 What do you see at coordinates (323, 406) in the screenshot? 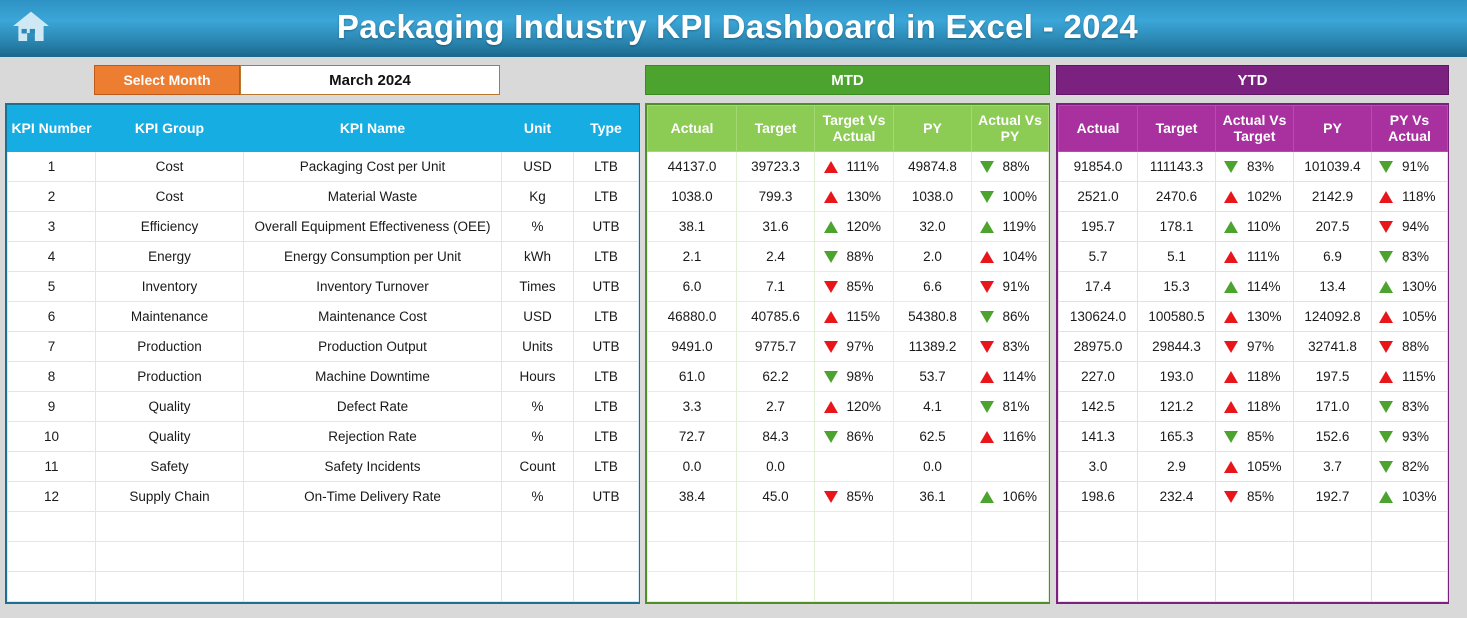
I see `table-row: 9 Quality Defect Rate% LTB` at bounding box center [323, 406].